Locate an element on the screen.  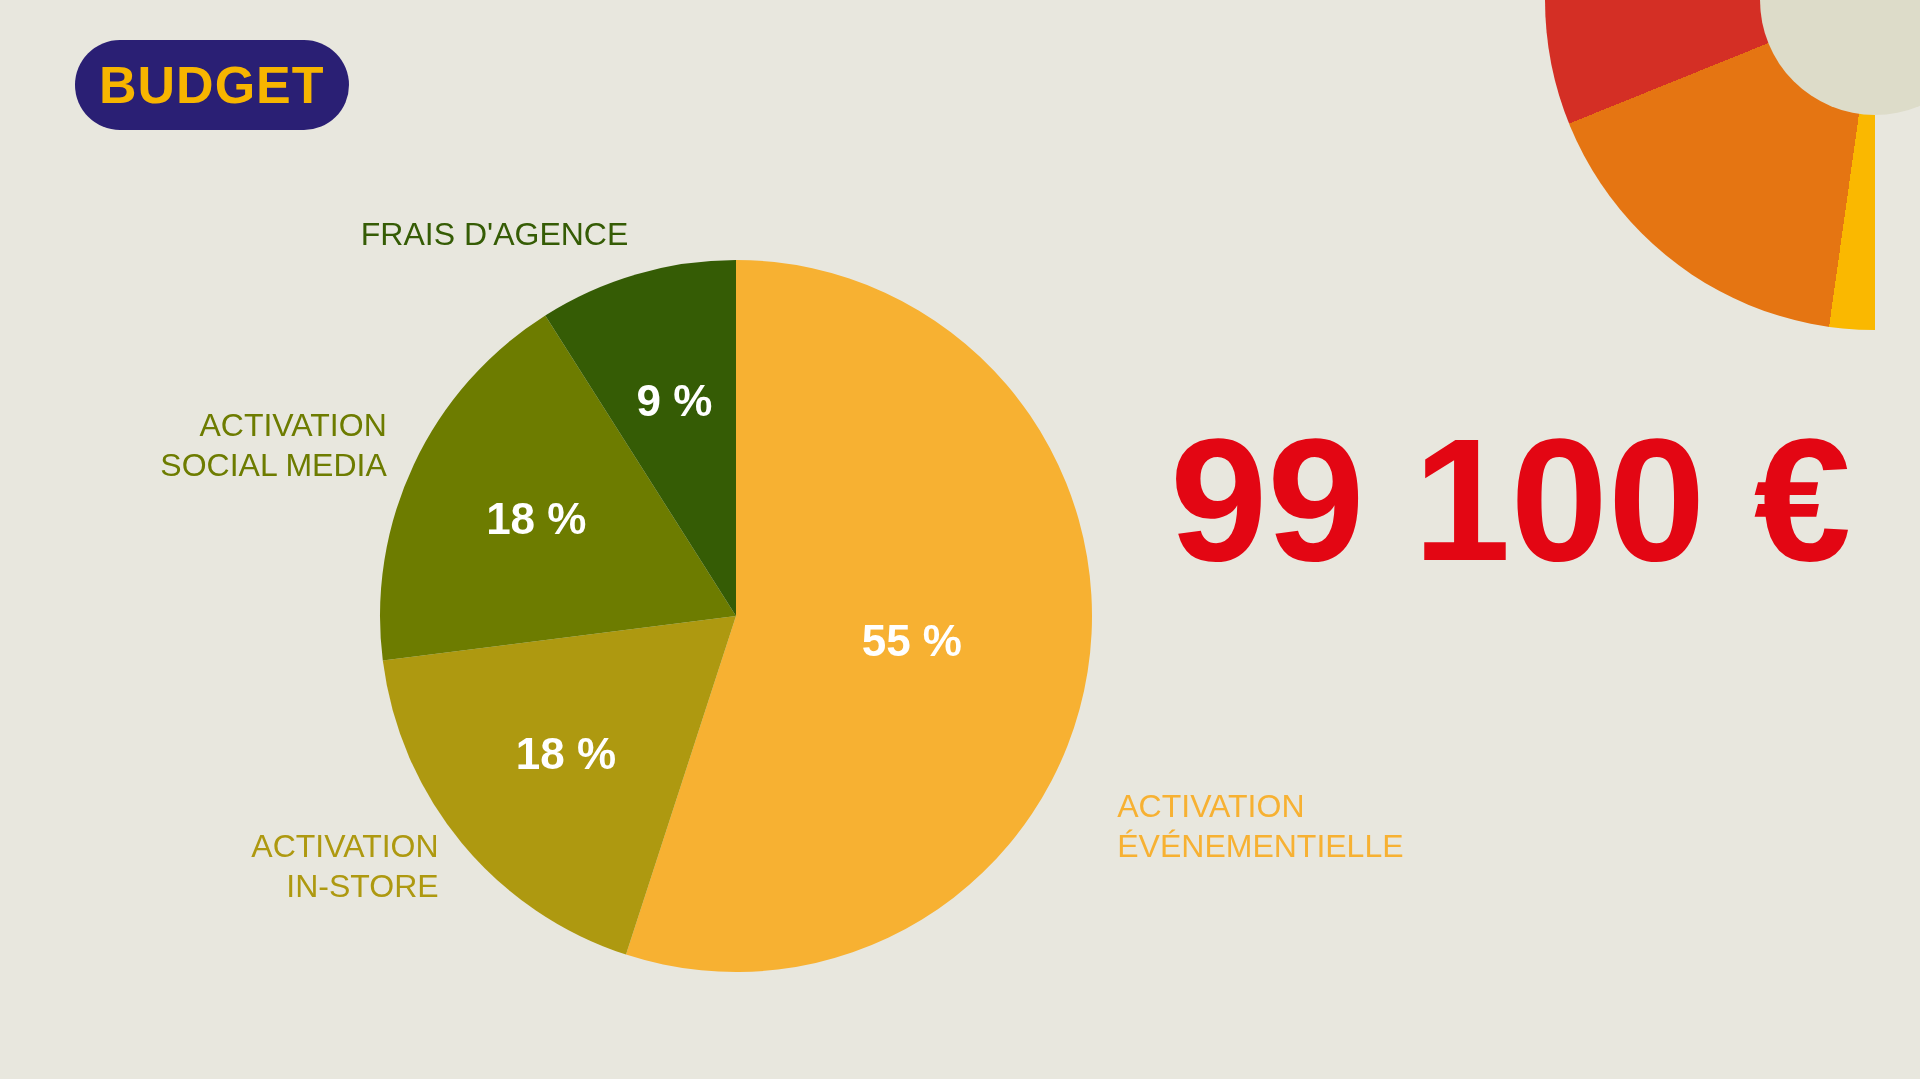
slice-label: ACTIVATION ÉVÉNEMENTIELLE is located at coordinates (1260, 825).